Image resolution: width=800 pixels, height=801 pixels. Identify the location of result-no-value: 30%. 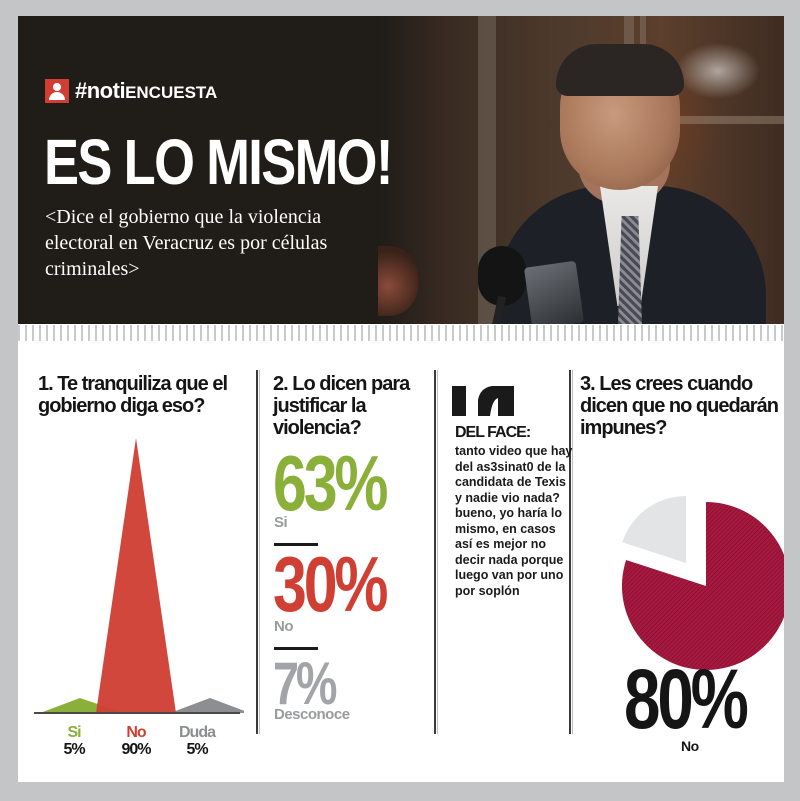
(331, 584).